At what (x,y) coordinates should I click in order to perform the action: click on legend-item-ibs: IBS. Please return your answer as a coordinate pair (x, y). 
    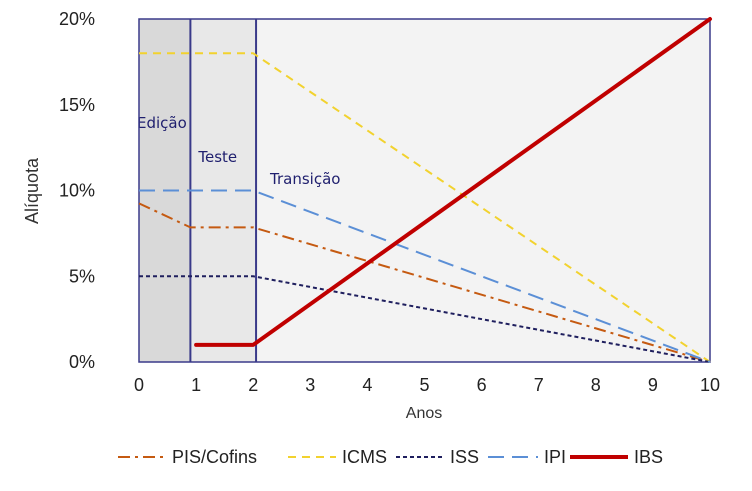
    Looking at the image, I should click on (616, 457).